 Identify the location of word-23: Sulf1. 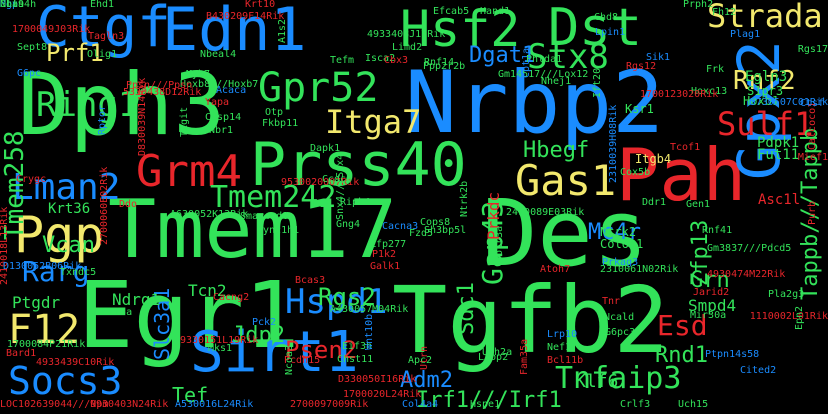
(765, 124).